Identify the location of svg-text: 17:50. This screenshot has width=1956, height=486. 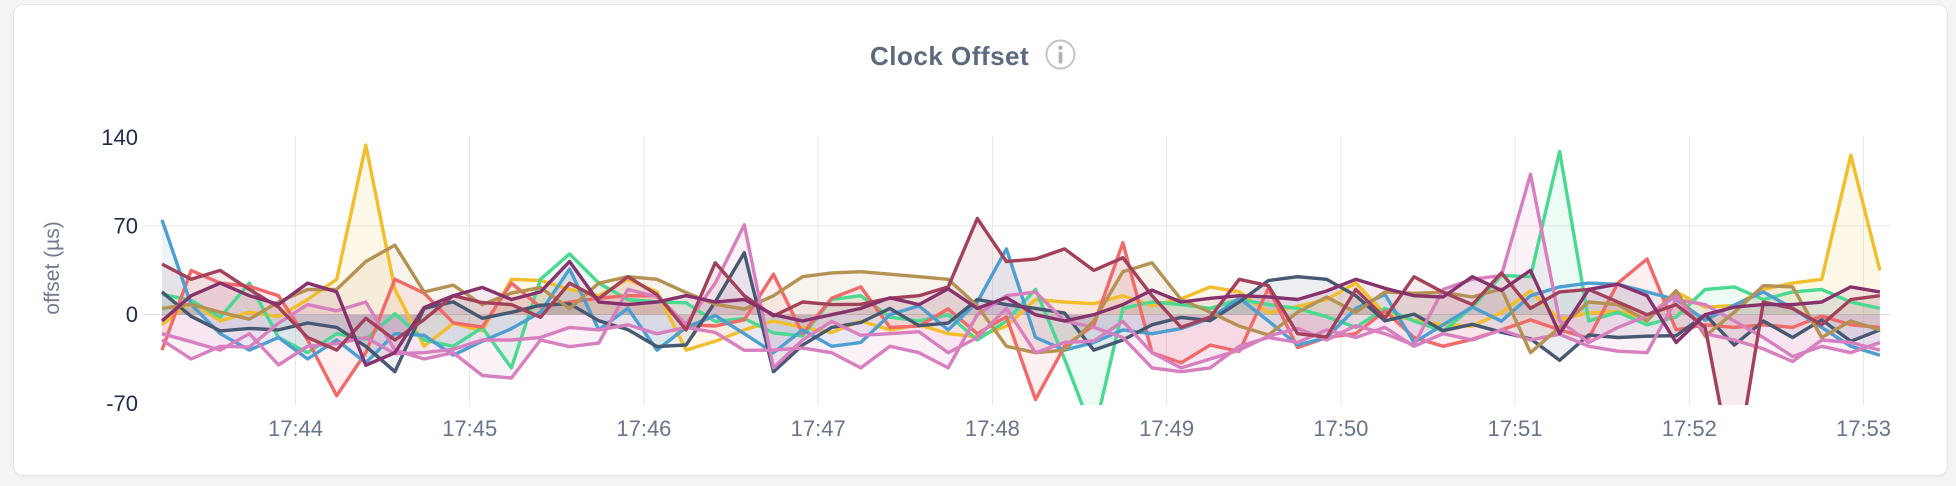
(1340, 428).